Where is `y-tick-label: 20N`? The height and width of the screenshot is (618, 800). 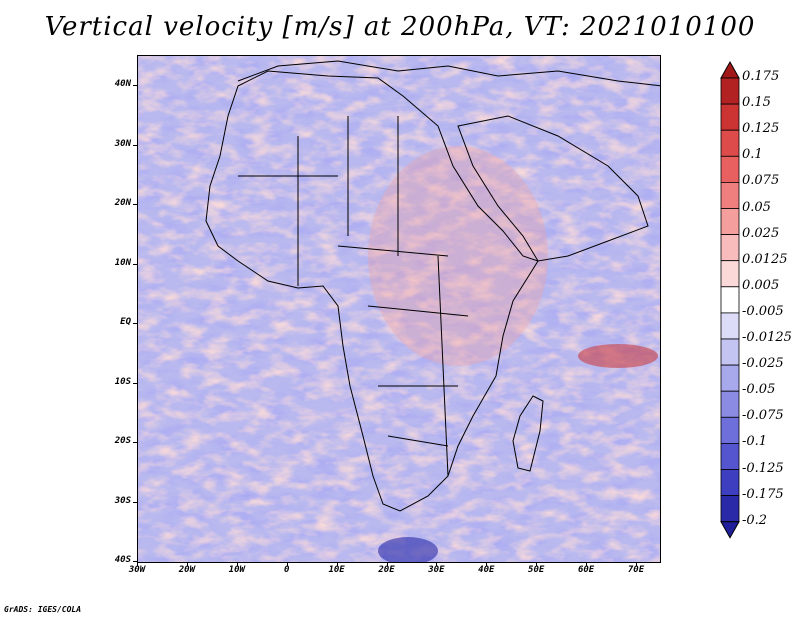 y-tick-label: 20N is located at coordinates (122, 203).